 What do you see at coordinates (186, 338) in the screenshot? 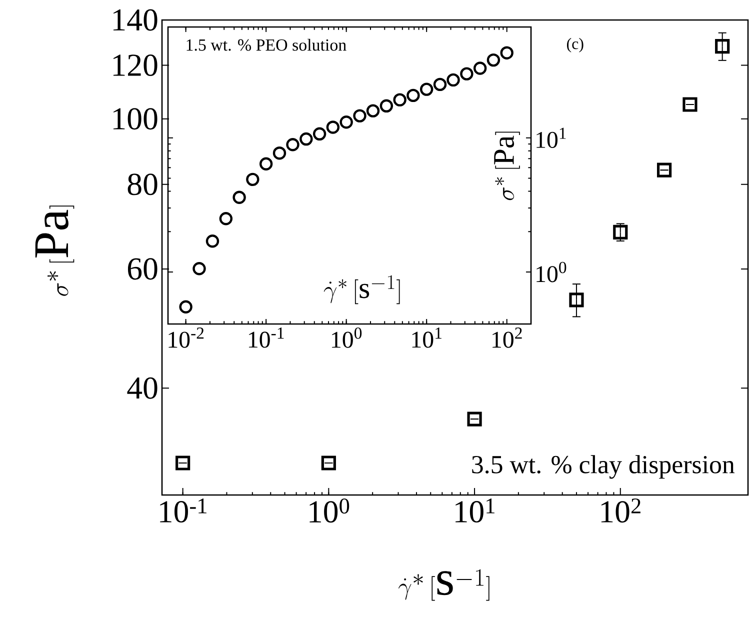
I see `x-tick-label: 10$^{-2}$` at bounding box center [186, 338].